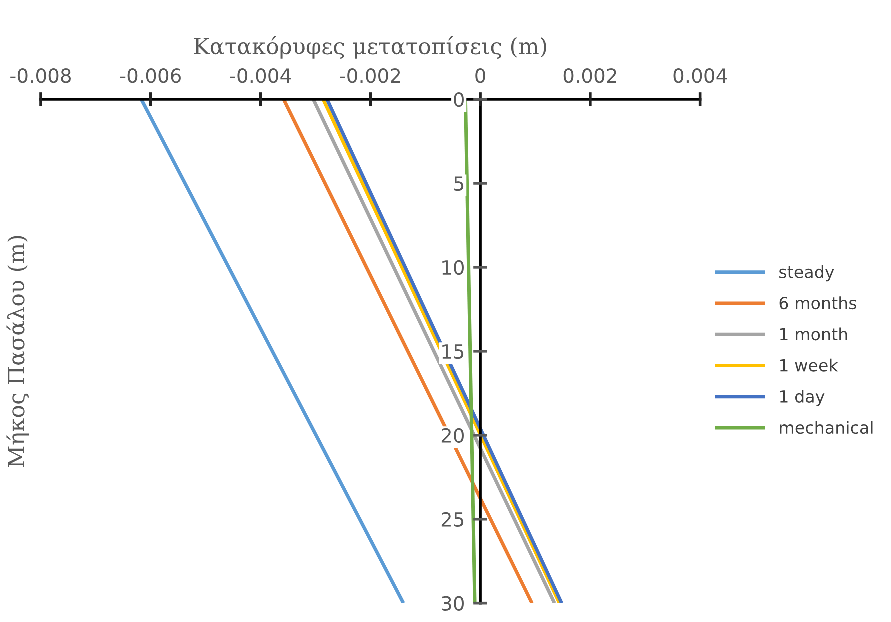  What do you see at coordinates (481, 76) in the screenshot?
I see `x-tick-label: 0` at bounding box center [481, 76].